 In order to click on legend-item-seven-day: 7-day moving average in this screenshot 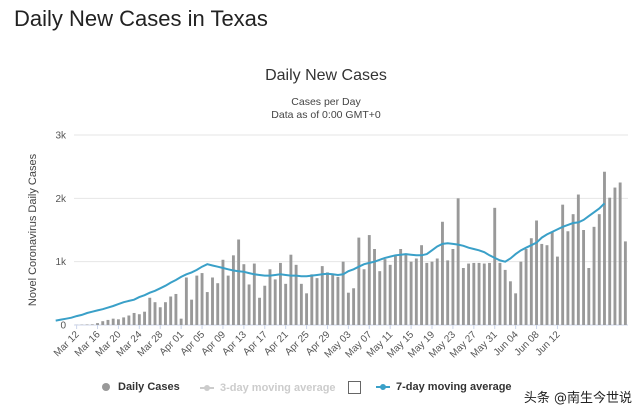, I will do `click(444, 387)`.